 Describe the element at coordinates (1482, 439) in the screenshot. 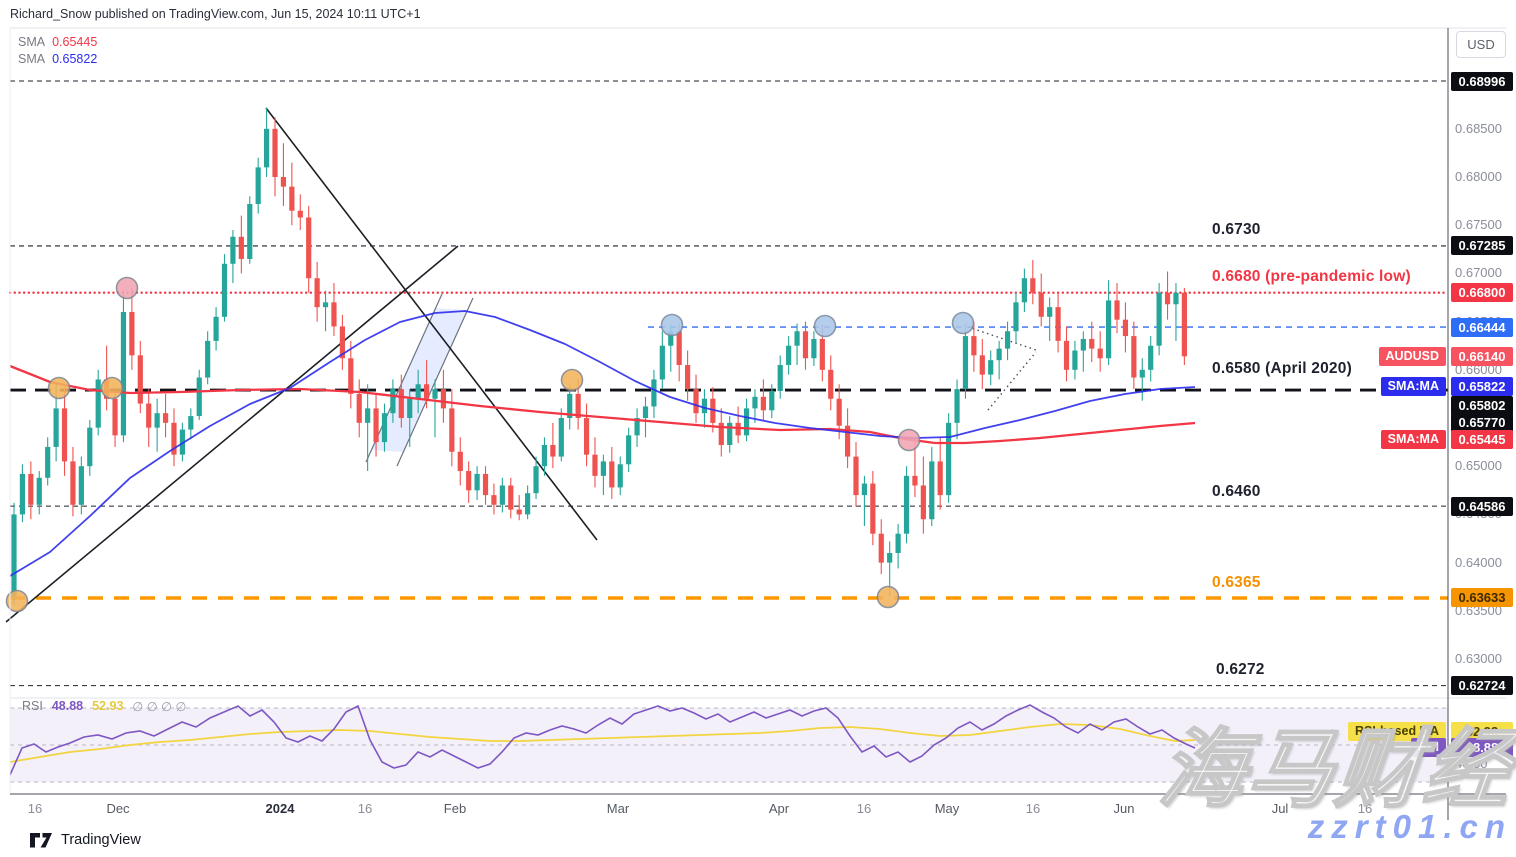

I see `price-axis-tag: 0.65445` at that location.